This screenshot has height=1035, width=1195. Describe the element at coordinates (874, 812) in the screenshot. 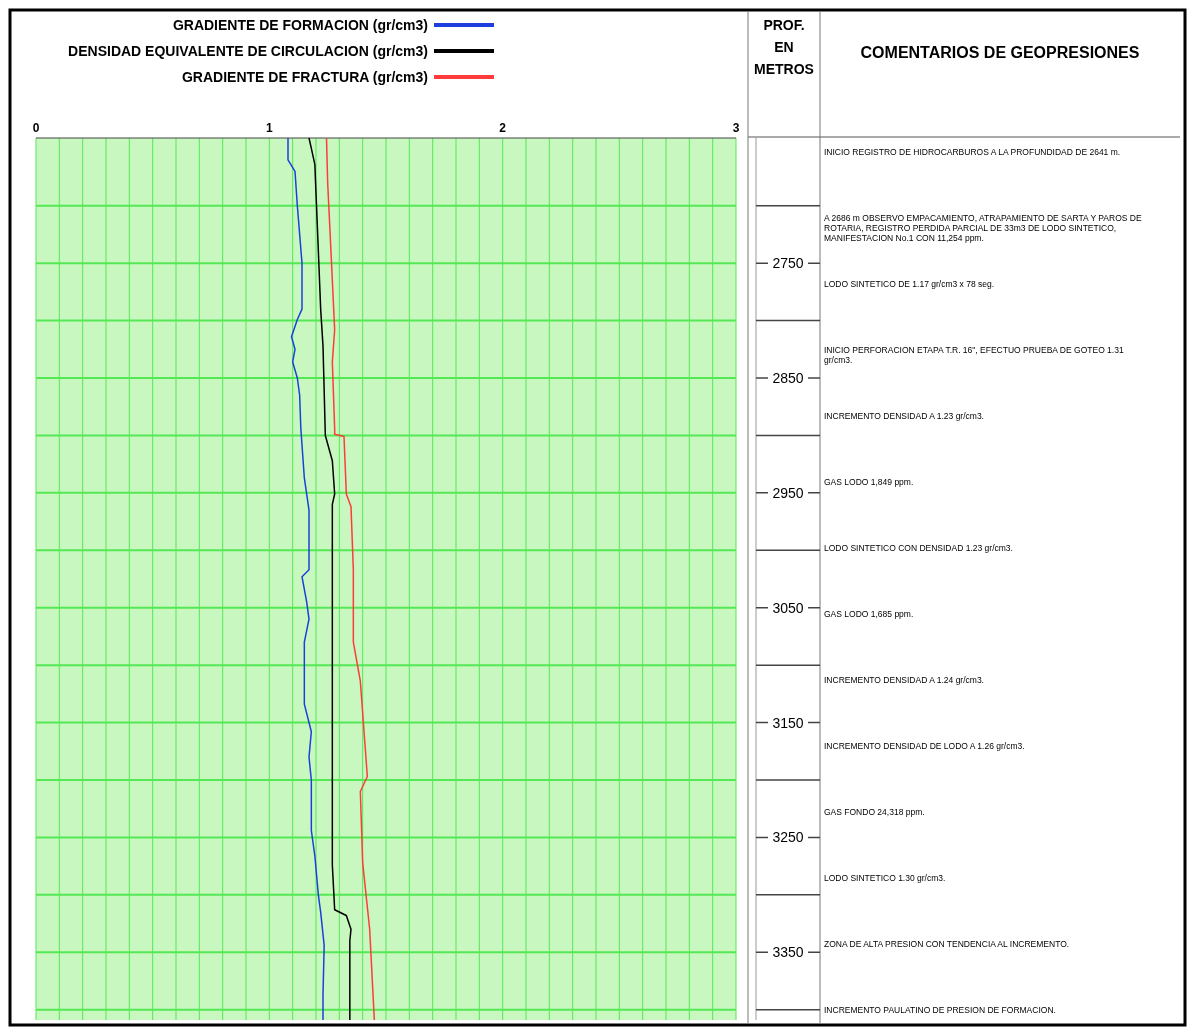

I see `text: GAS FONDO 24,318 ppm.` at that location.